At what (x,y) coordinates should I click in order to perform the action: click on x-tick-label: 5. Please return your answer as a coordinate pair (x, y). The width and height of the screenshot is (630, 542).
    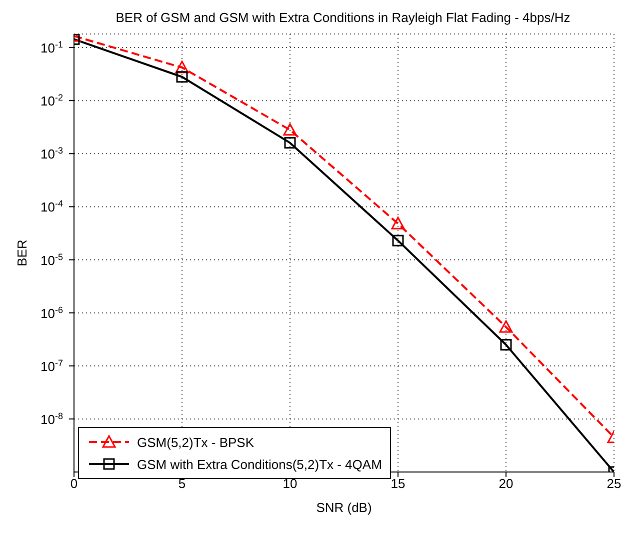
    Looking at the image, I should click on (182, 484).